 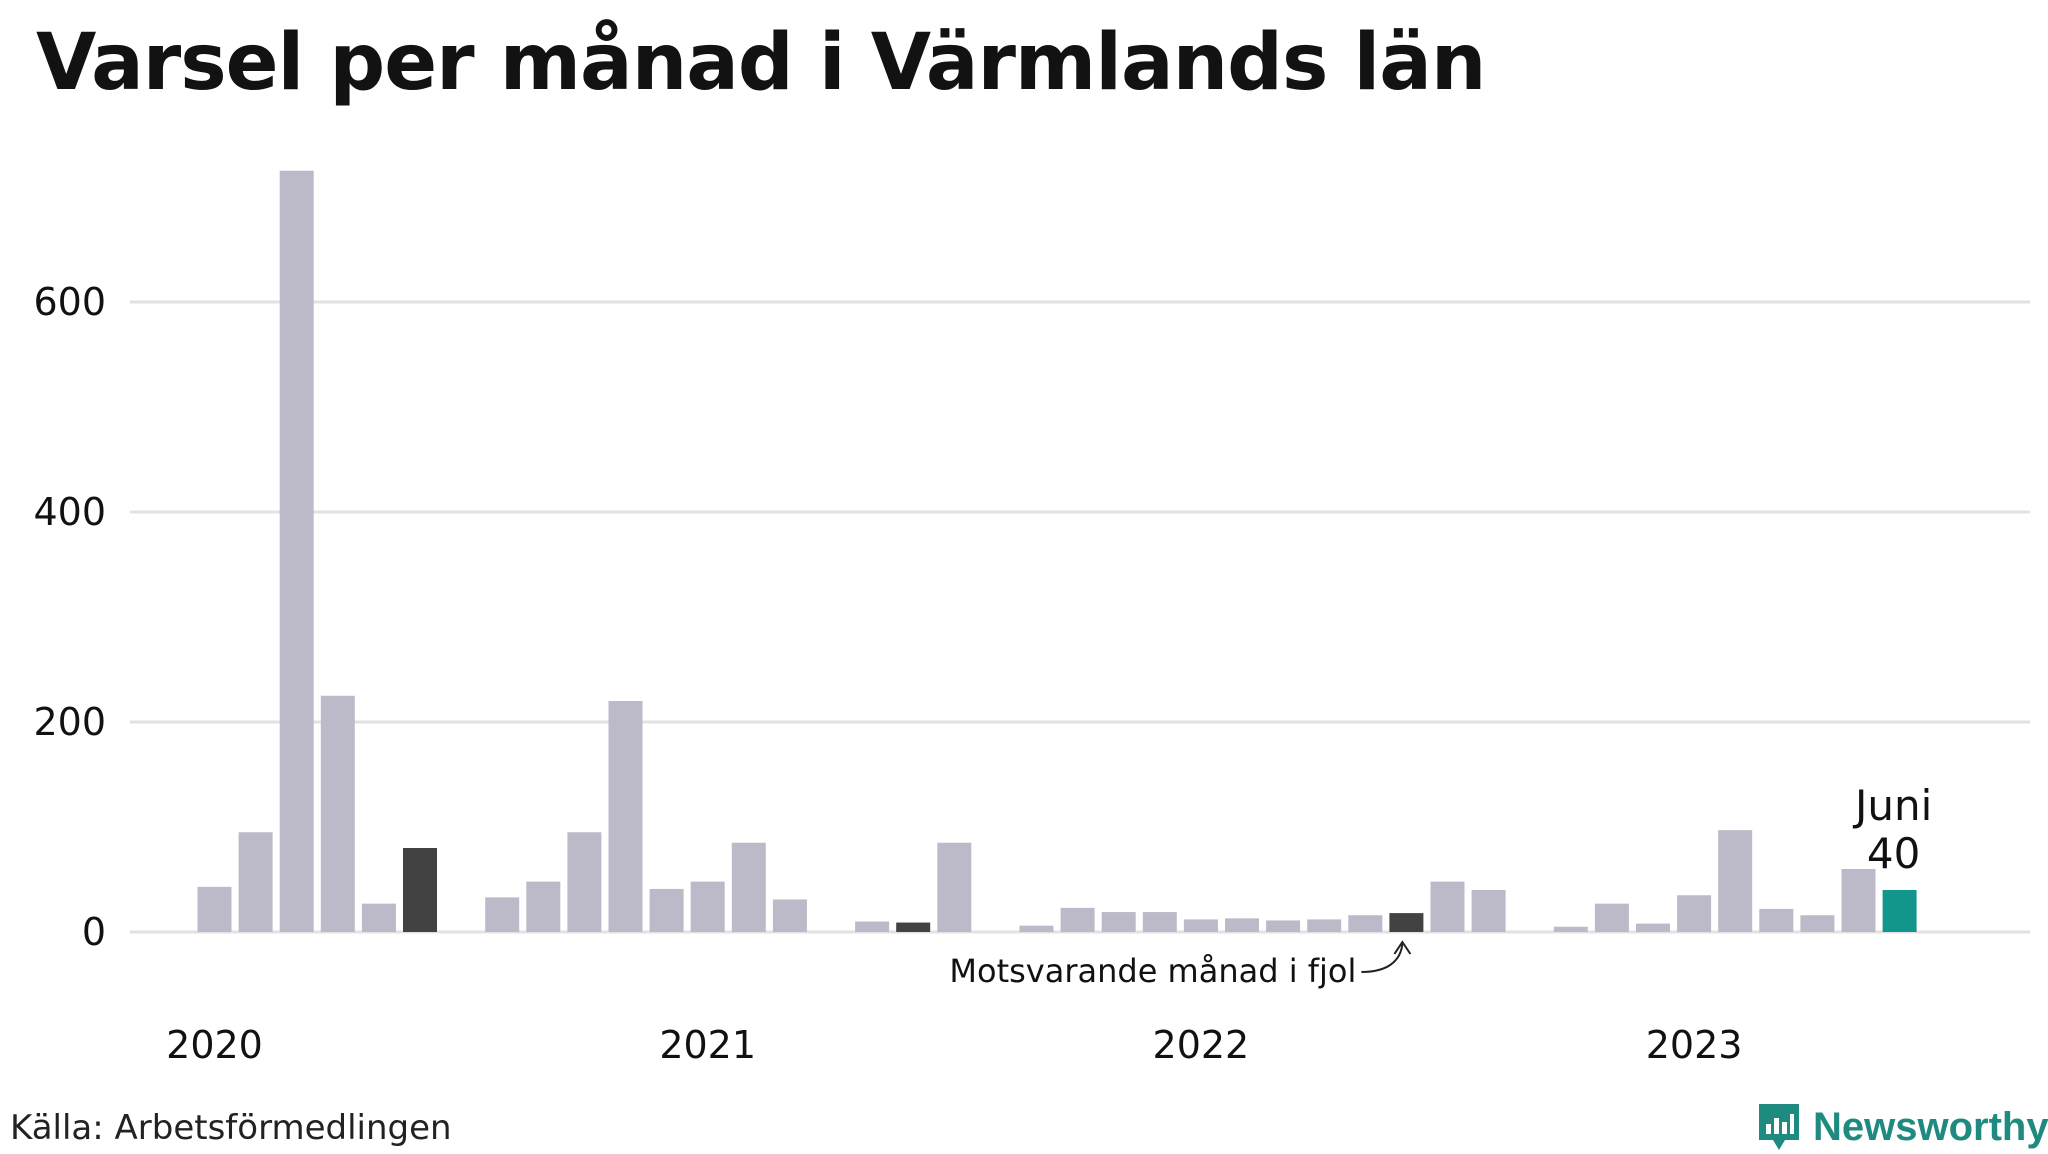 I want to click on x-tick-label: 2023, so click(x=1694, y=1045).